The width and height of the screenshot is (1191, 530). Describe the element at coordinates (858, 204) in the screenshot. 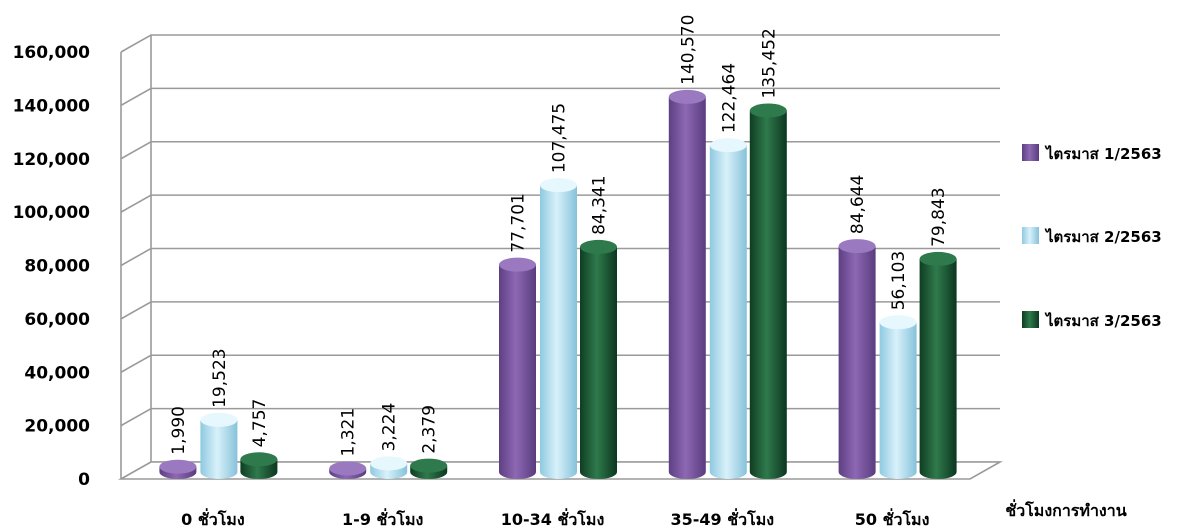

I see `data-label: 84,644` at that location.